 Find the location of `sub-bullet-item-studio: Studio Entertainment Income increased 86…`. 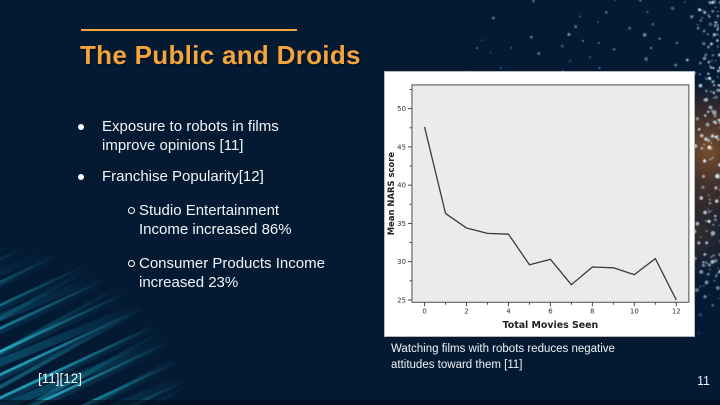

sub-bullet-item-studio: Studio Entertainment Income increased 86… is located at coordinates (256, 220).